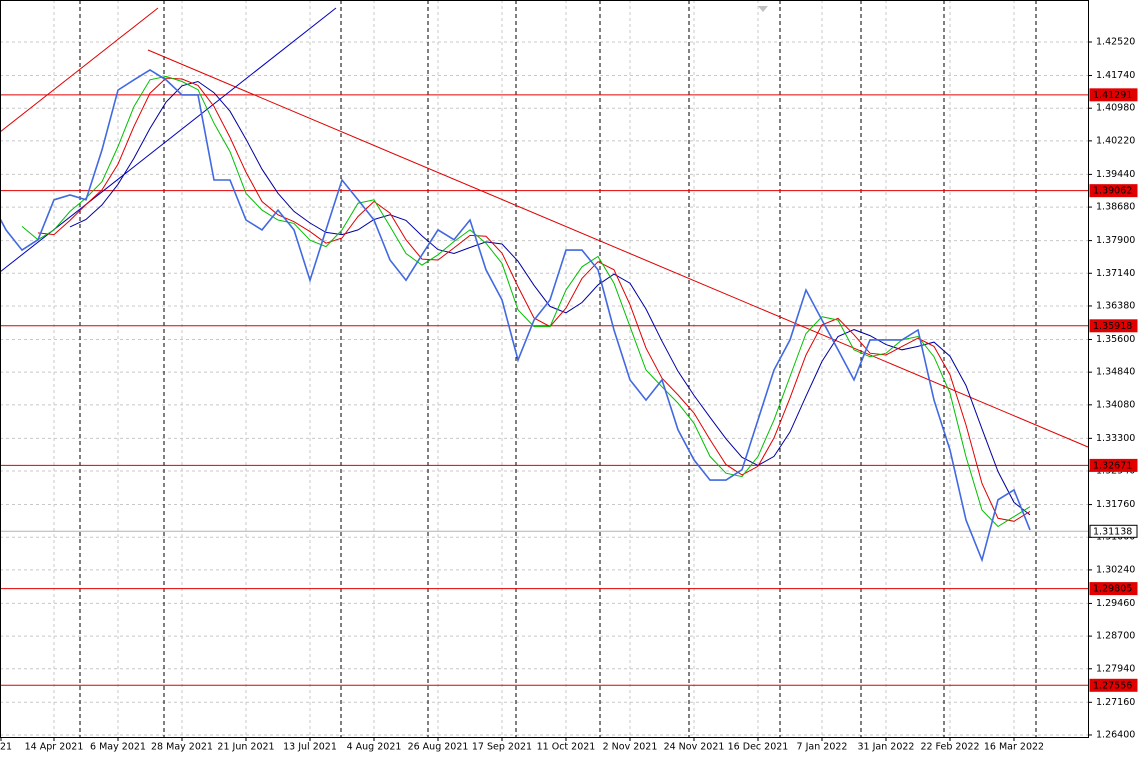 This screenshot has width=1140, height=757. I want to click on y-tick-label: 1.34840, so click(1115, 372).